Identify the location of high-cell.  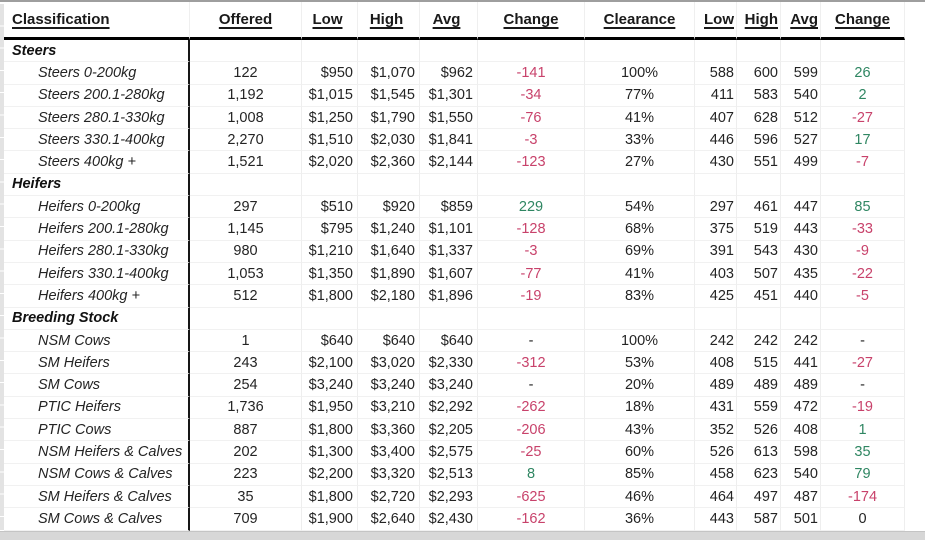
(389, 185).